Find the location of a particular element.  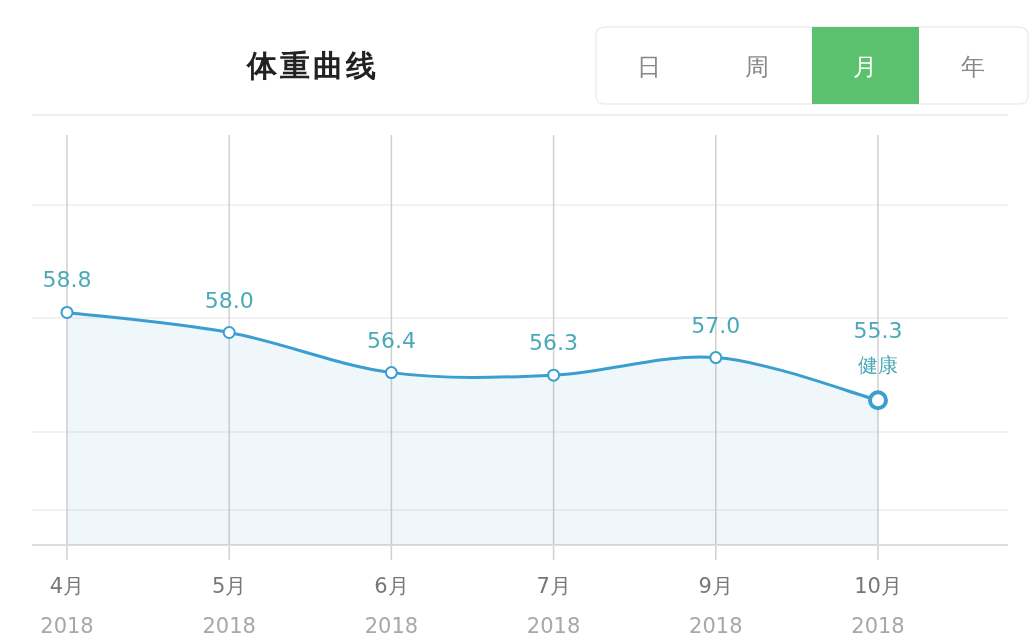

data-label: 56.3 is located at coordinates (554, 343).